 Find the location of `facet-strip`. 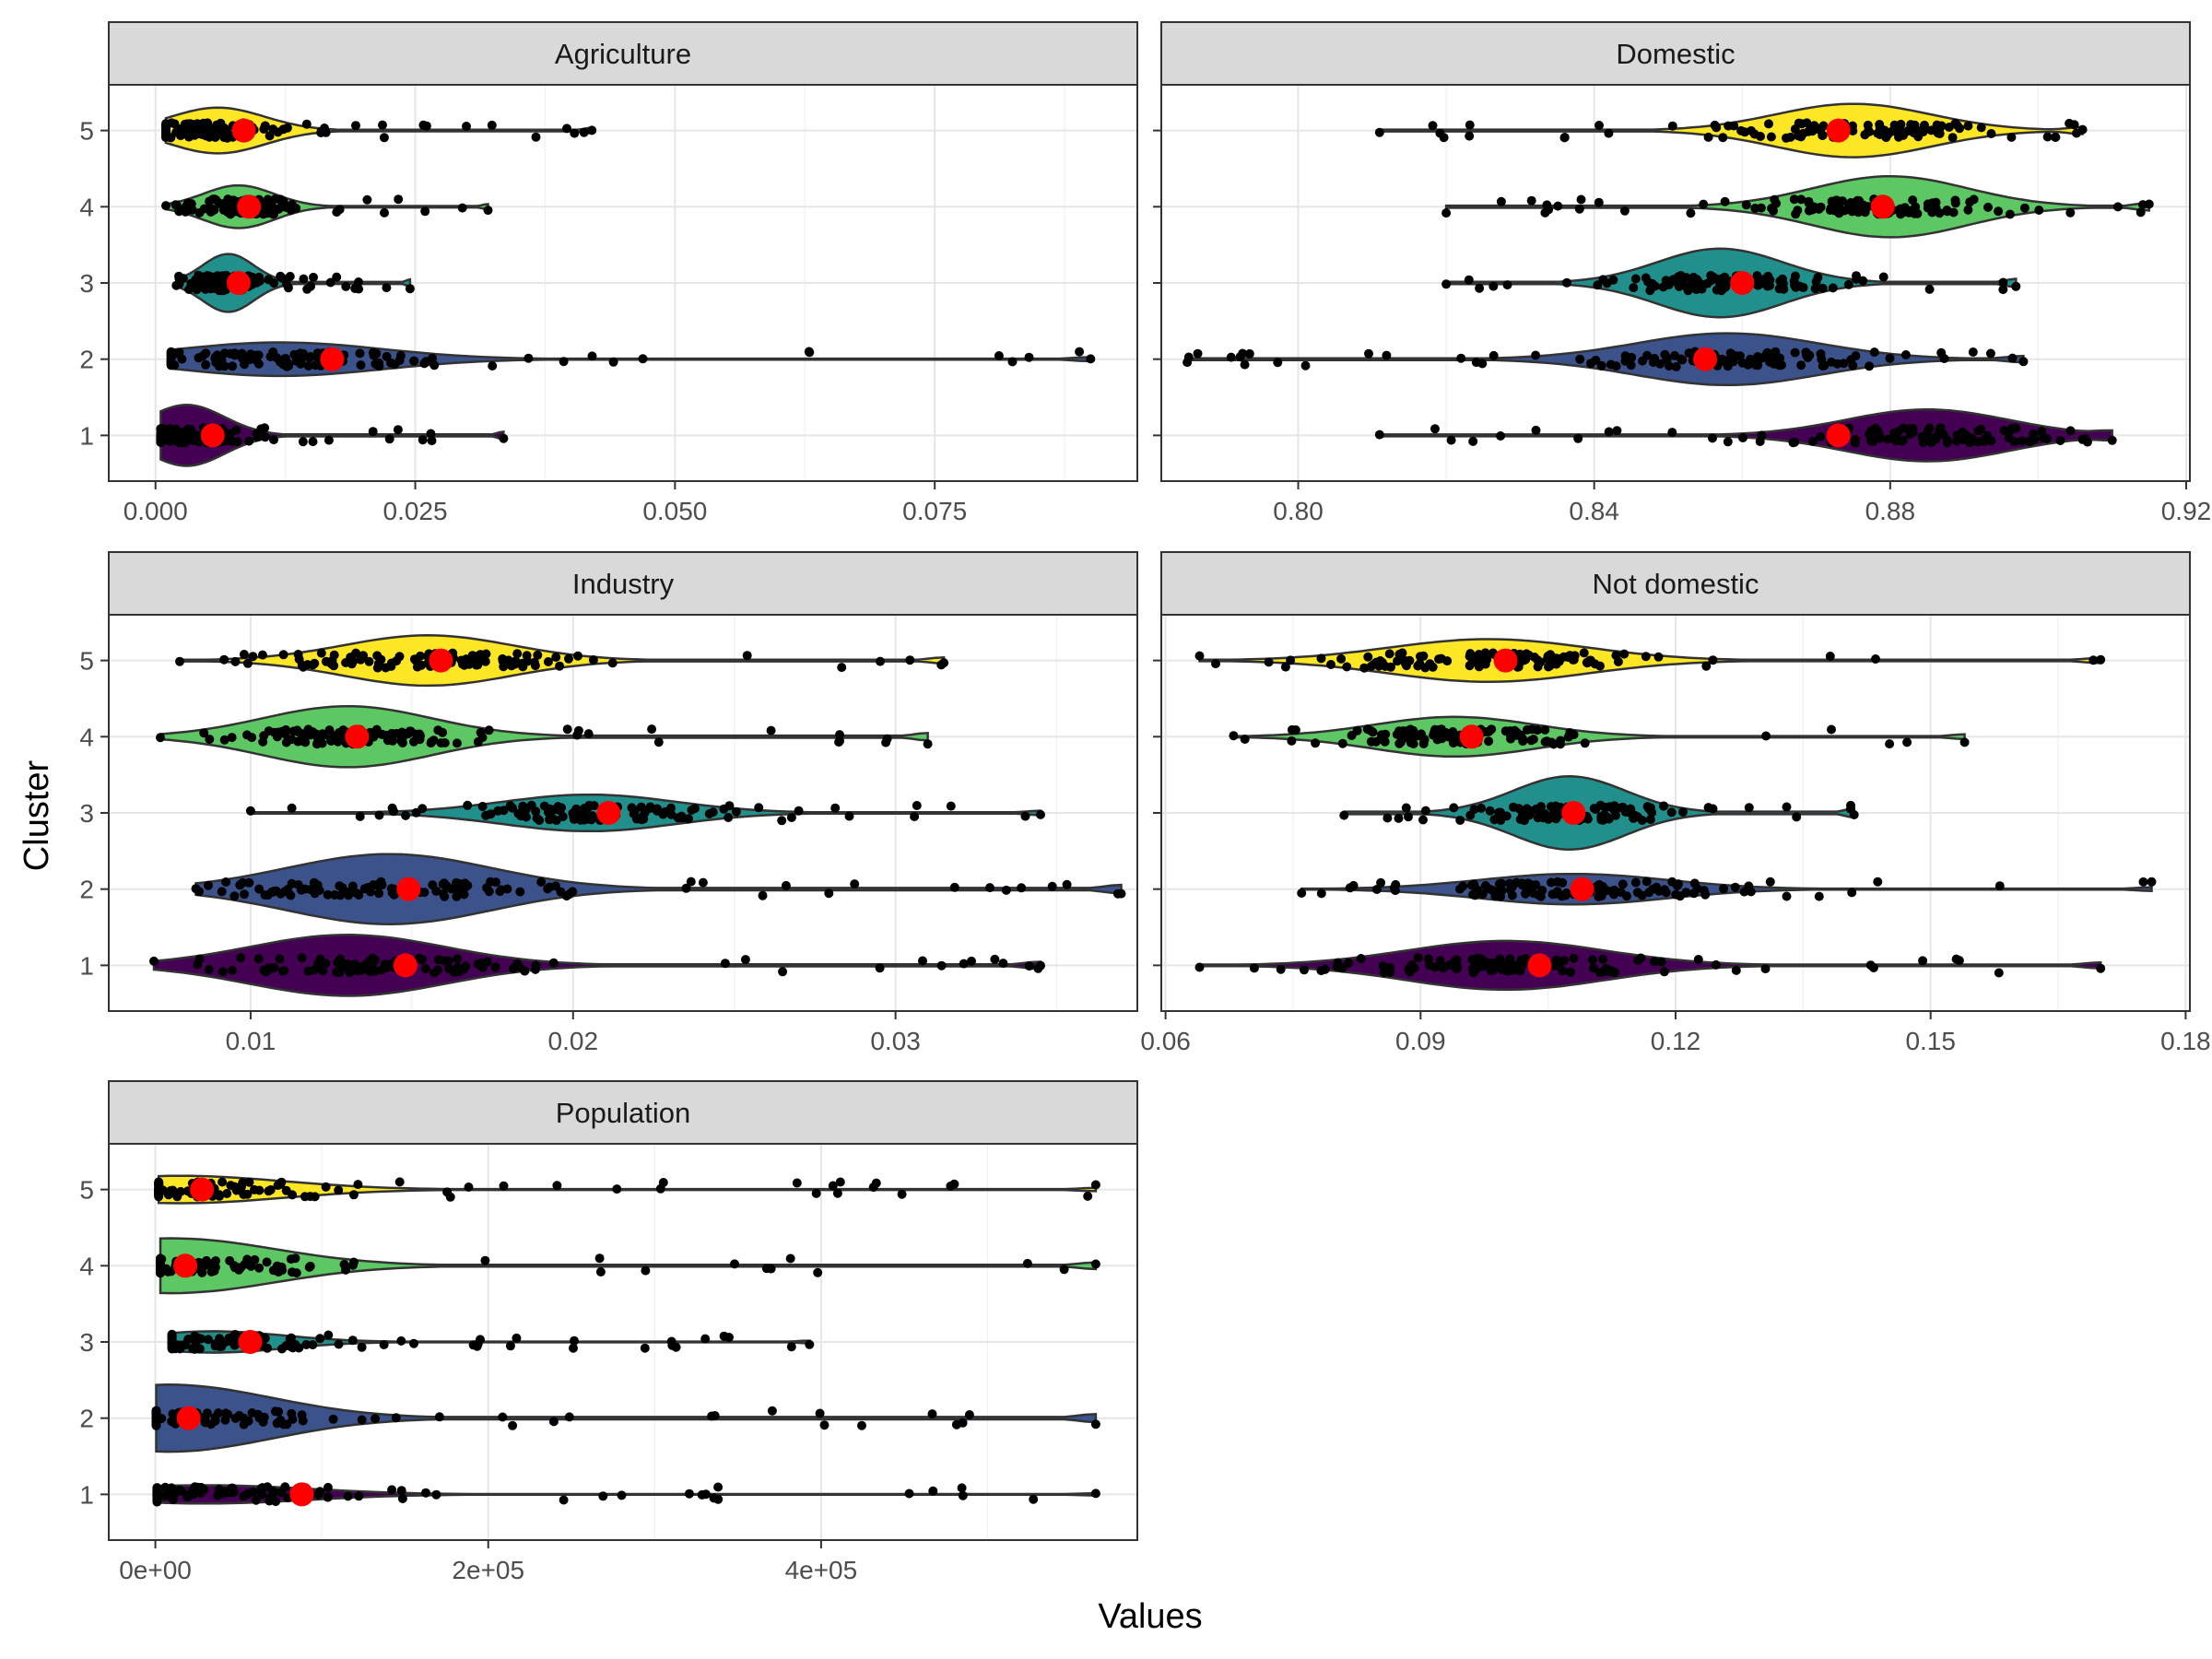

facet-strip is located at coordinates (623, 583).